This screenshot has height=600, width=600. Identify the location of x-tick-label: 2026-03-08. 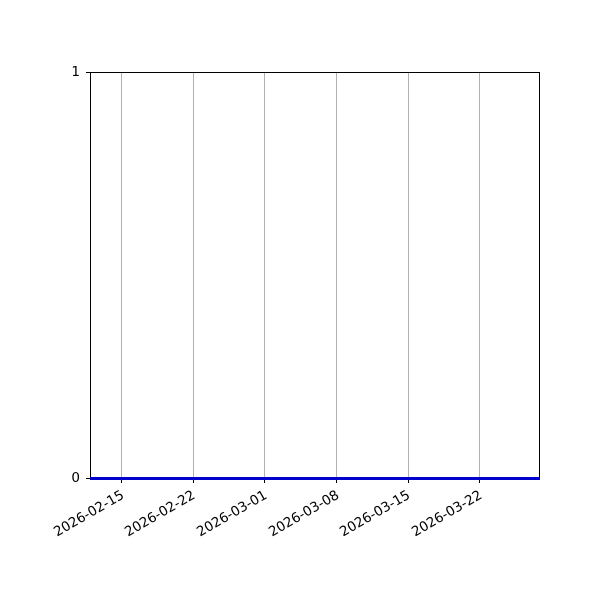
(303, 514).